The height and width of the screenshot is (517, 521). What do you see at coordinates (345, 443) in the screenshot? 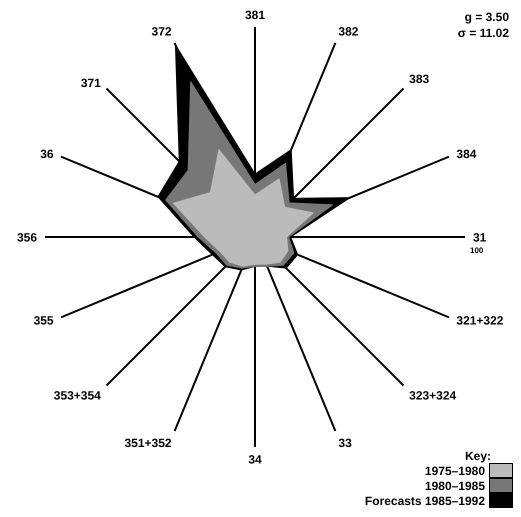
I see `spoke-label: 33` at bounding box center [345, 443].